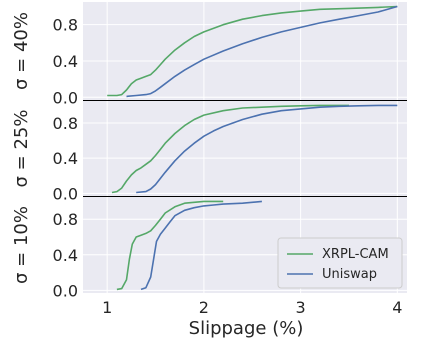 The height and width of the screenshot is (343, 421). Describe the element at coordinates (301, 307) in the screenshot. I see `x-tick-label: 3` at that location.